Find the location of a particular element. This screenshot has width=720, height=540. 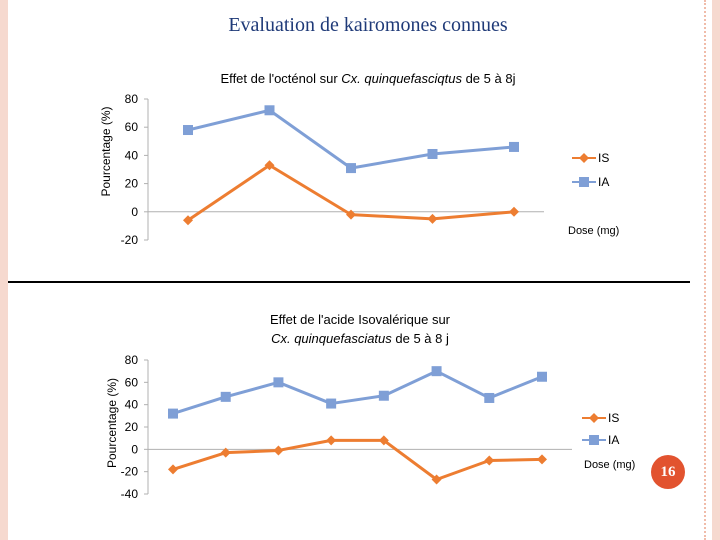

chart1-ytick-label: 80 is located at coordinates (132, 99).